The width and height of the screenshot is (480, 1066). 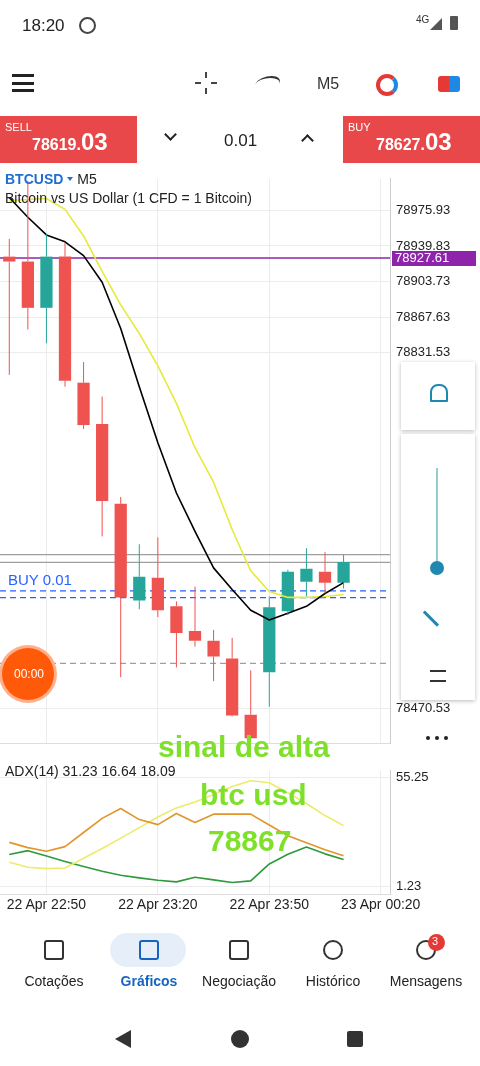 I want to click on text: 78619.03, so click(x=70, y=142).